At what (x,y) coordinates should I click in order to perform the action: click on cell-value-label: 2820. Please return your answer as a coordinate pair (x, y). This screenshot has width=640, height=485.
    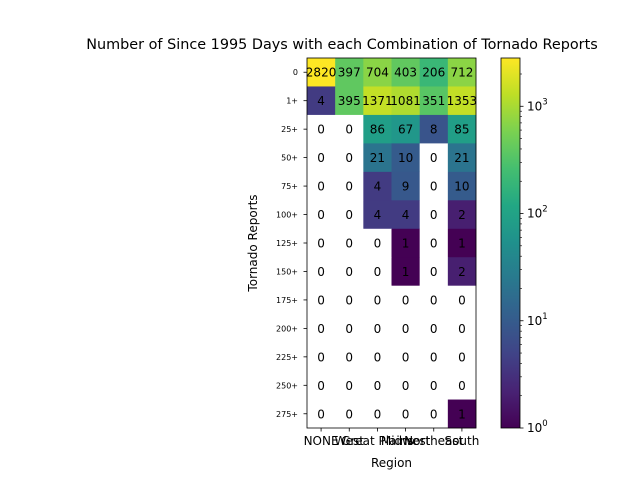
    Looking at the image, I should click on (321, 73).